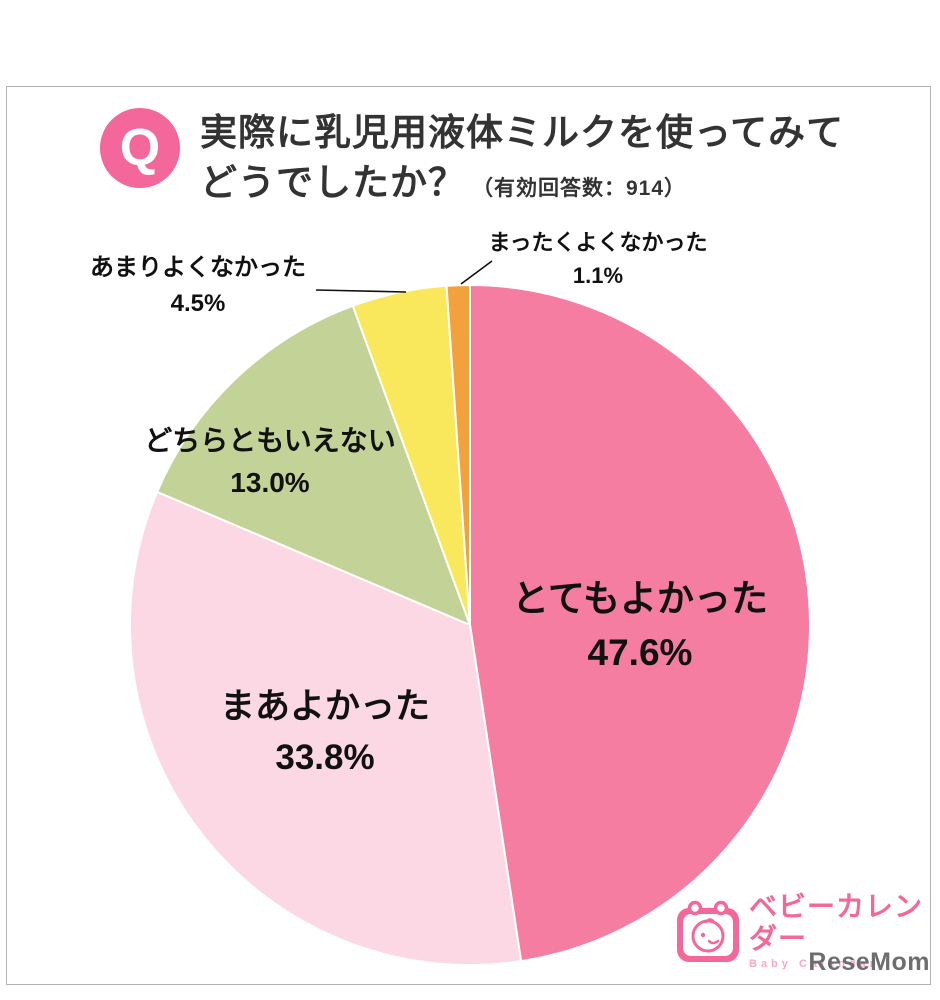 The height and width of the screenshot is (1000, 940). Describe the element at coordinates (140, 148) in the screenshot. I see `q-badge: Q` at that location.